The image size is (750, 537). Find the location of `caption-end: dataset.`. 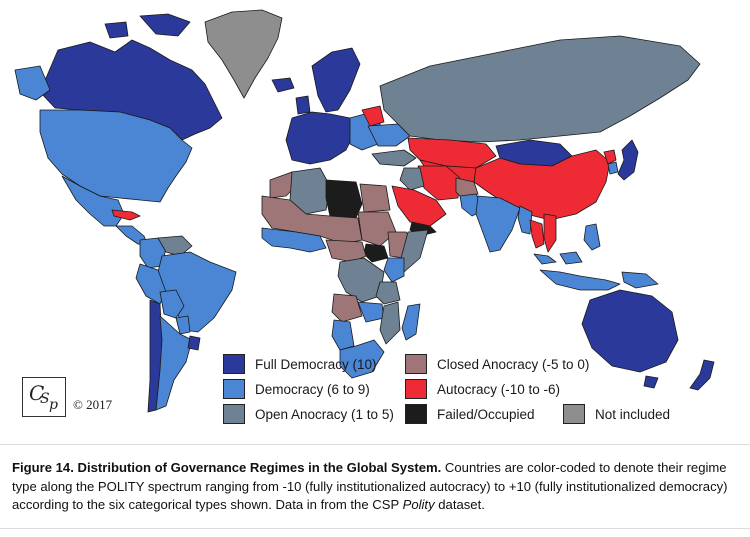

caption-end: dataset. is located at coordinates (459, 504).